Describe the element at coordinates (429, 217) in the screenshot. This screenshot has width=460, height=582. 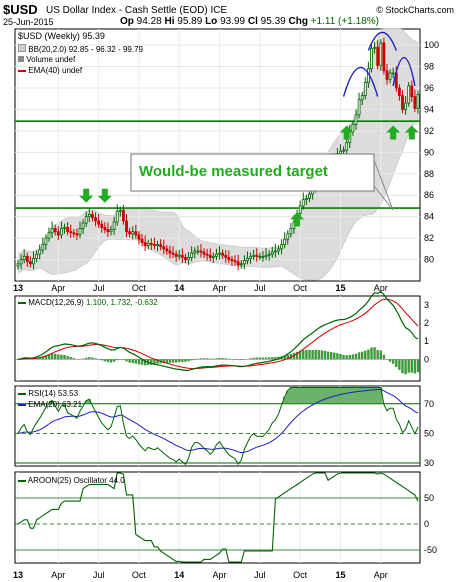
I see `price-y-tick-label: 84` at that location.